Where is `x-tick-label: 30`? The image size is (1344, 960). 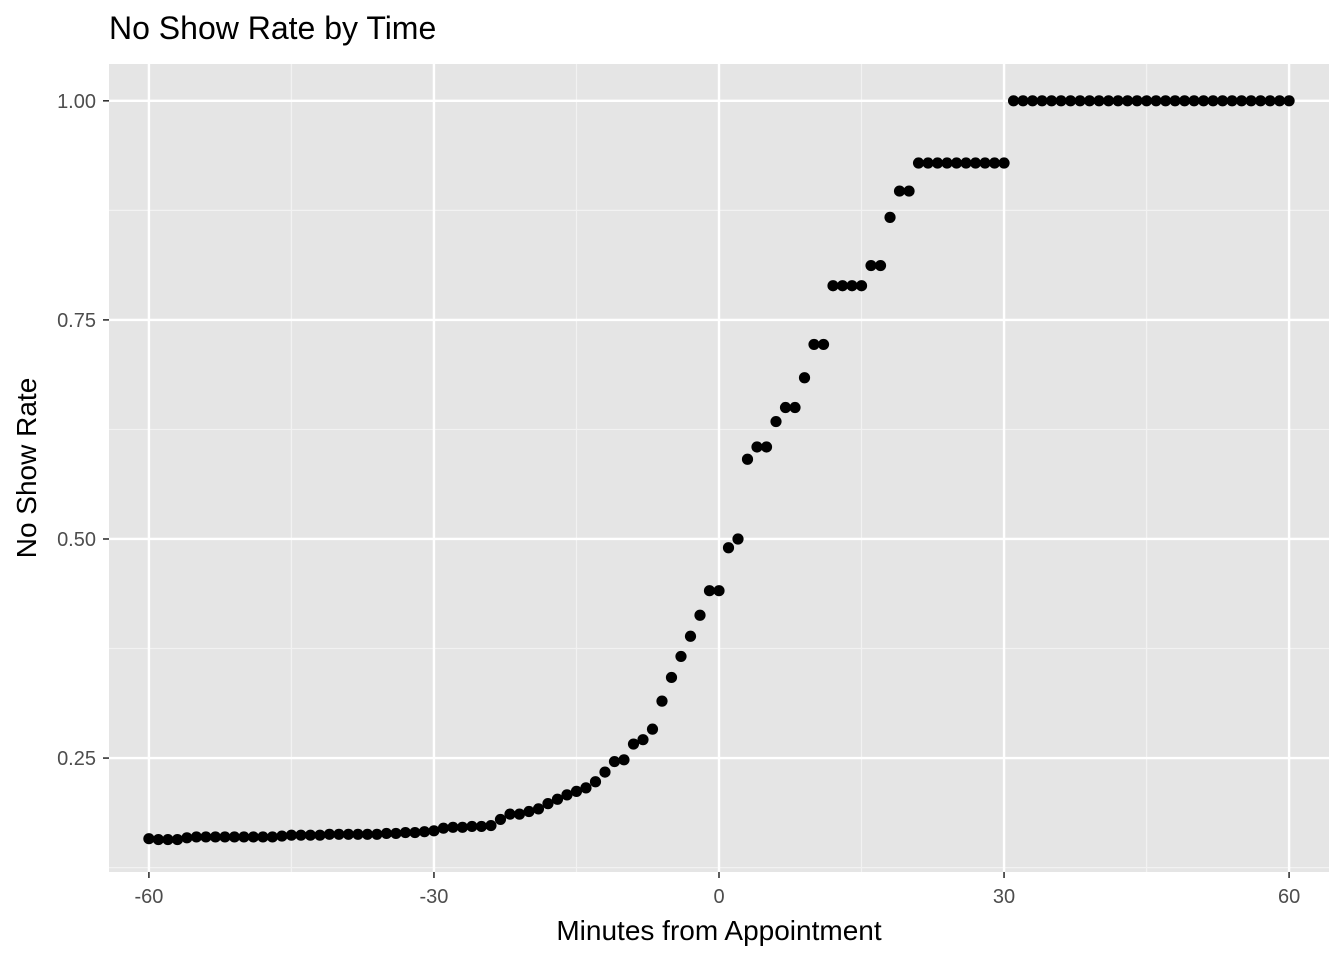
x-tick-label: 30 is located at coordinates (1004, 897).